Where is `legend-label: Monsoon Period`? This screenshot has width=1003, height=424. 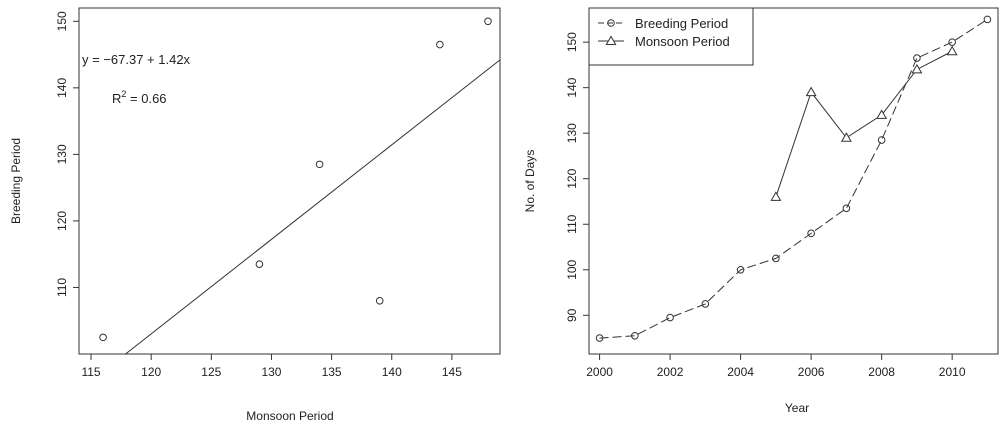
legend-label: Monsoon Period is located at coordinates (682, 41).